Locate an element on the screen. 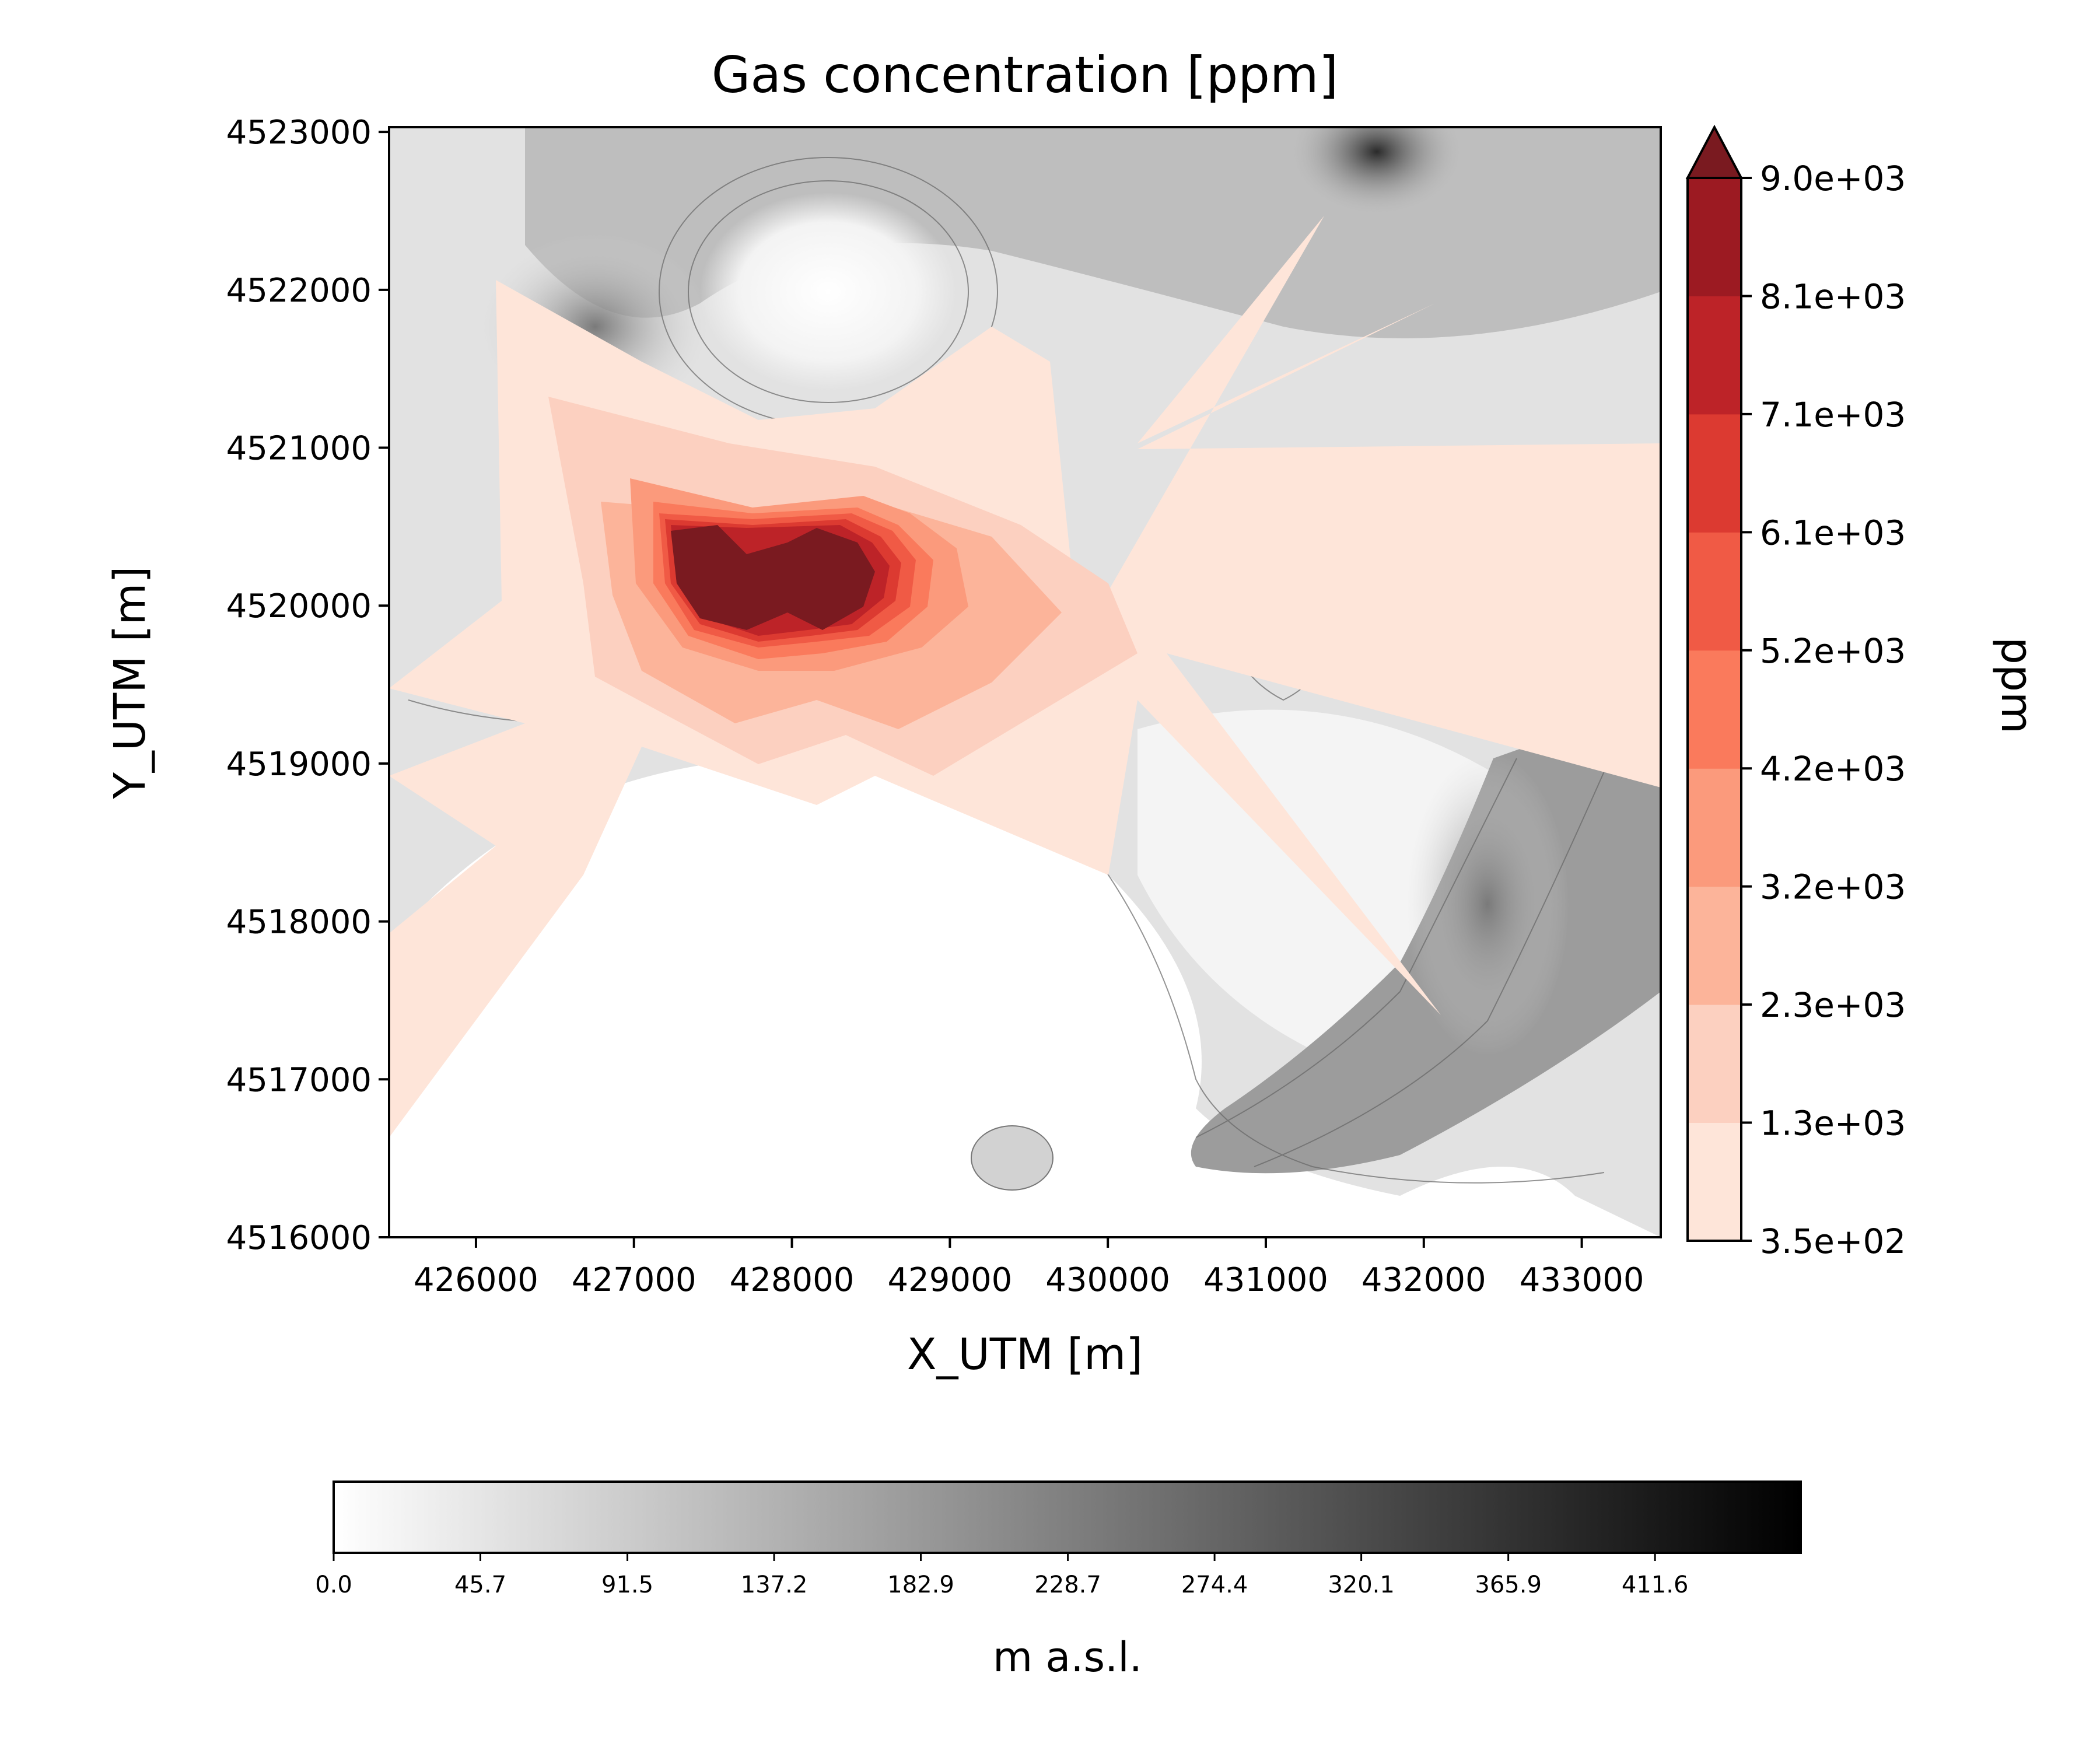 The image size is (2100, 1750). colorbar-frame is located at coordinates (1714, 709).